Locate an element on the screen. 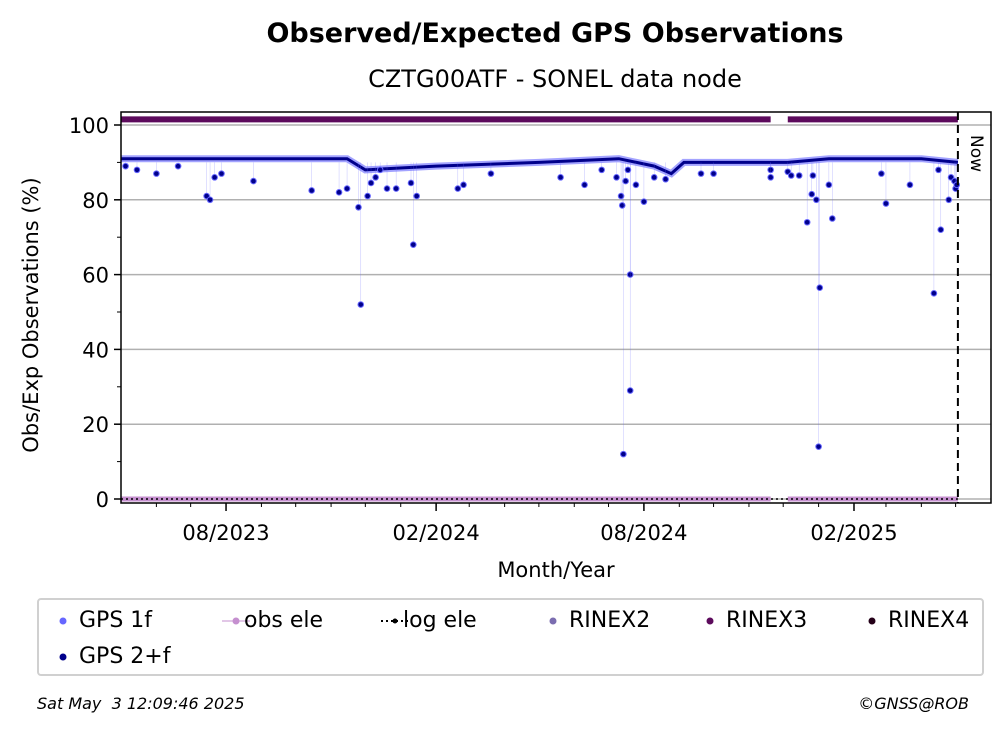  y-tick-label: 80 is located at coordinates (95, 201).